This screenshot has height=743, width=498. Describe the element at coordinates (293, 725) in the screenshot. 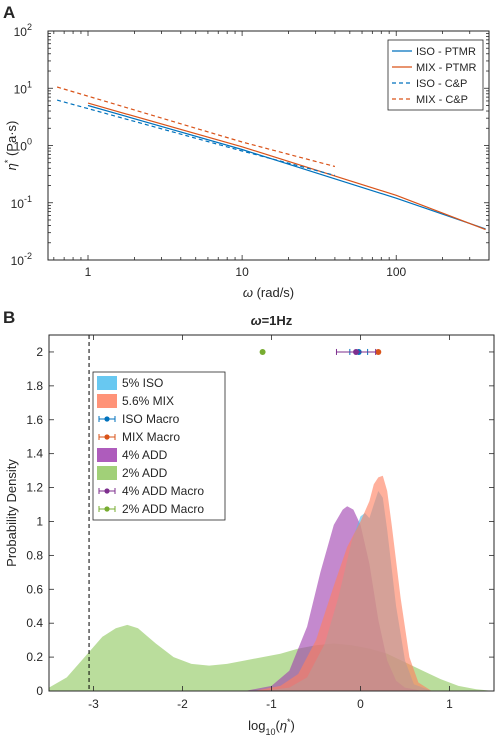

I see `paren-close: )` at that location.